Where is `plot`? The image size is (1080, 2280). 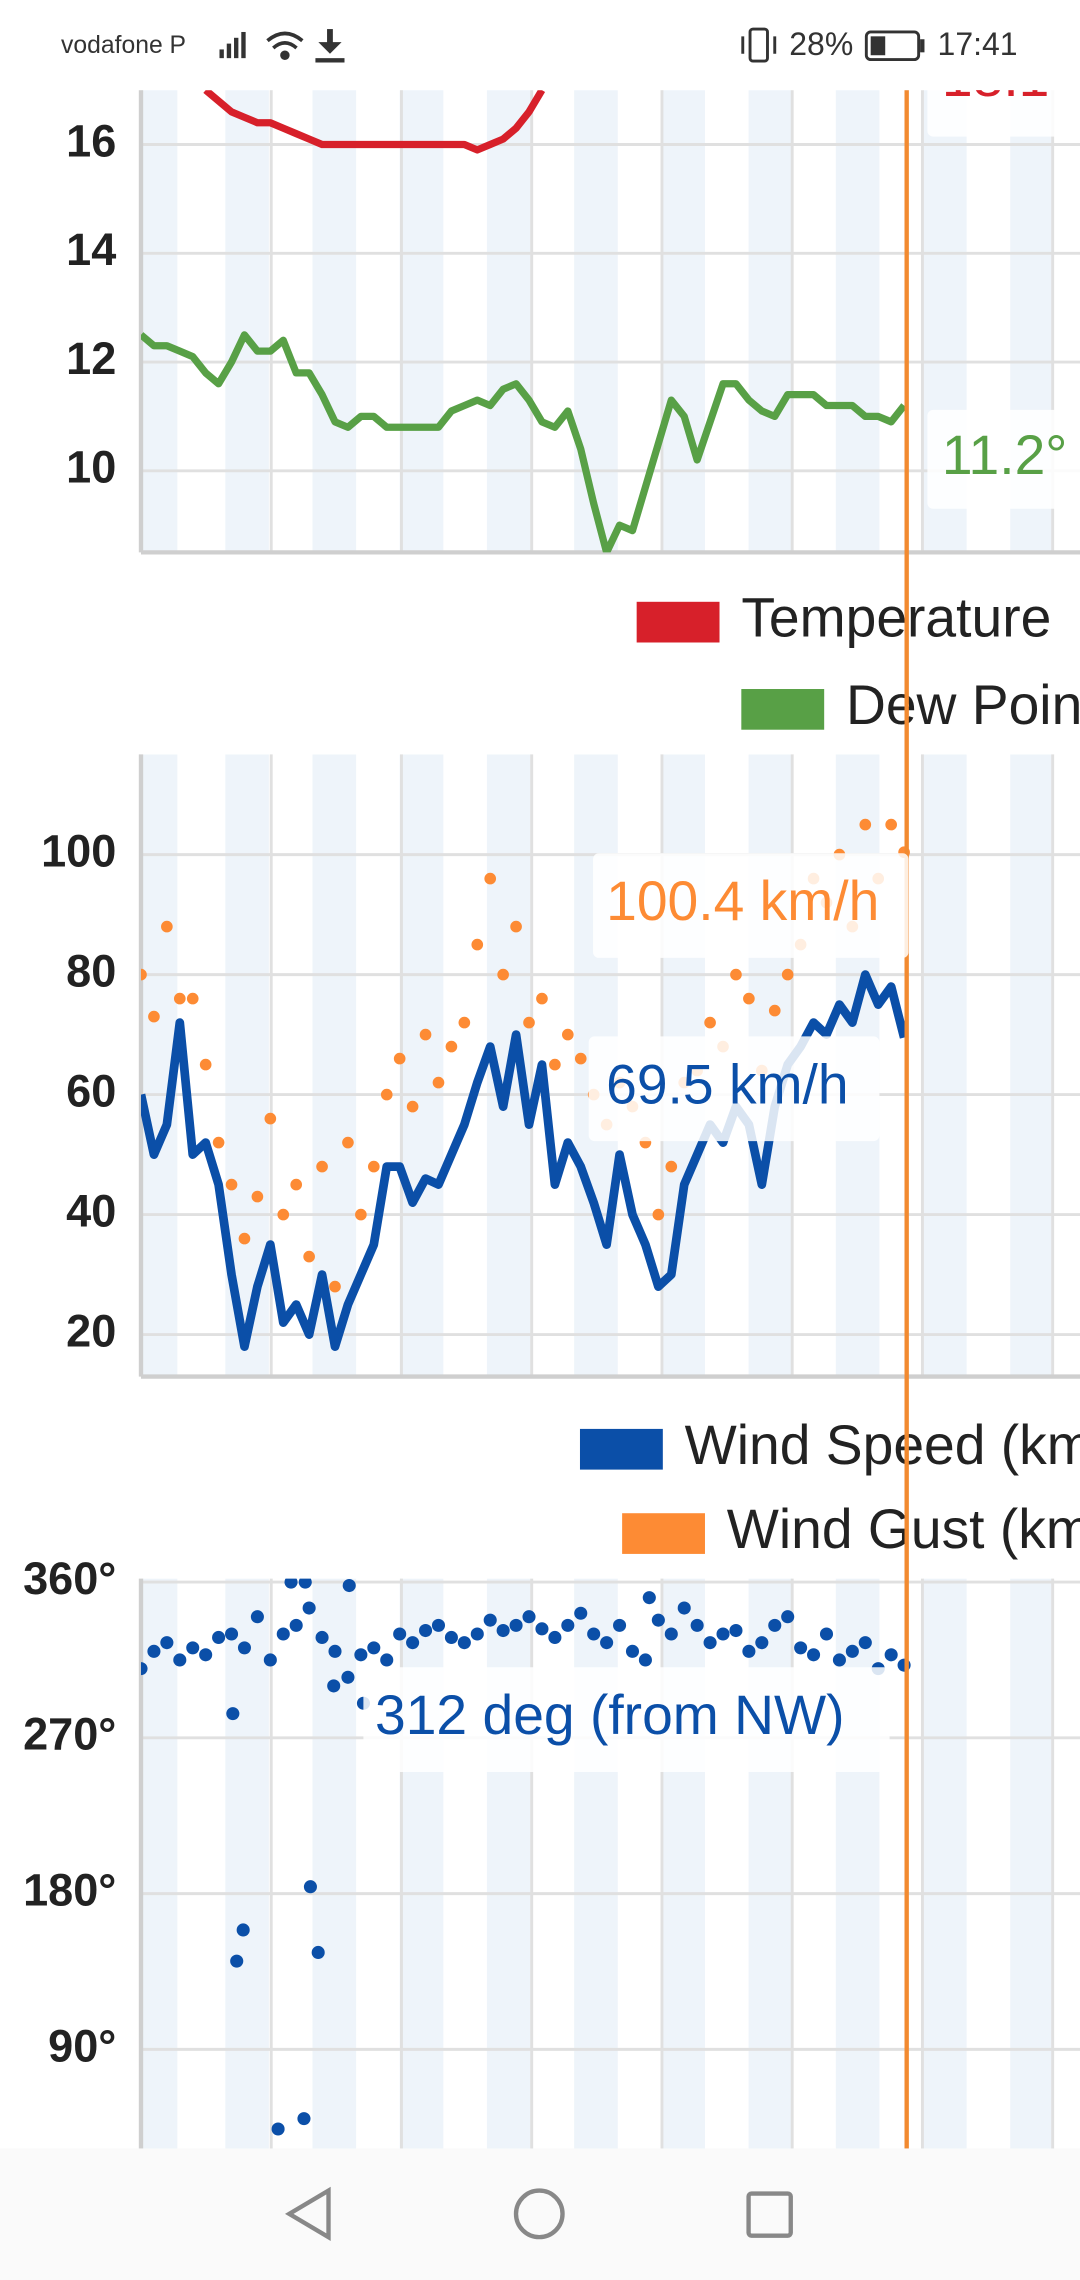 plot is located at coordinates (523, 321).